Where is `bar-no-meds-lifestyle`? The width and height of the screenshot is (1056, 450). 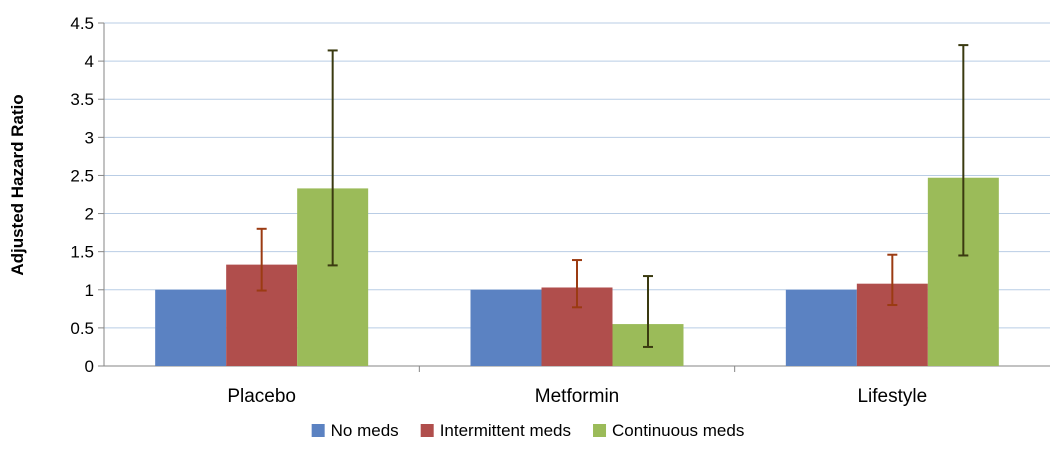
bar-no-meds-lifestyle is located at coordinates (821, 327).